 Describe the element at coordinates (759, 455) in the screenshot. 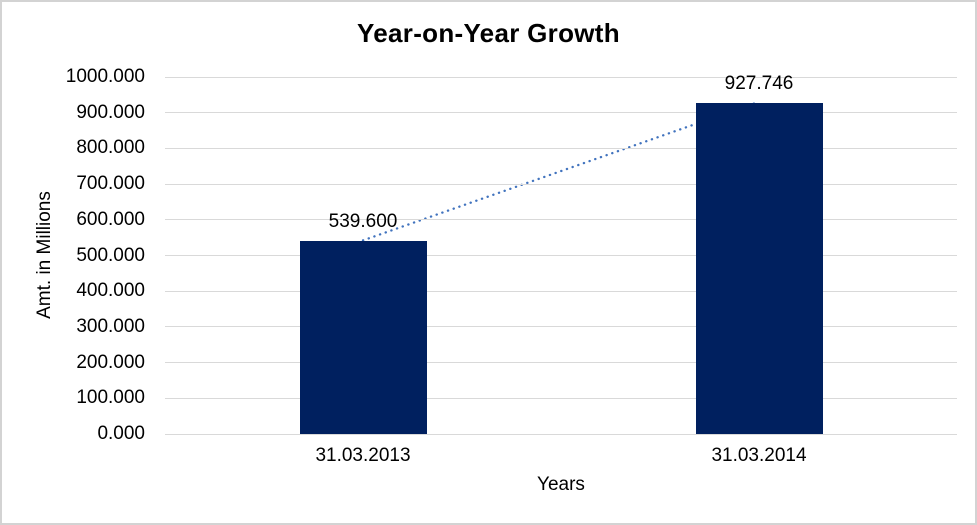

I see `x-tick-label: 31.03.2014` at that location.